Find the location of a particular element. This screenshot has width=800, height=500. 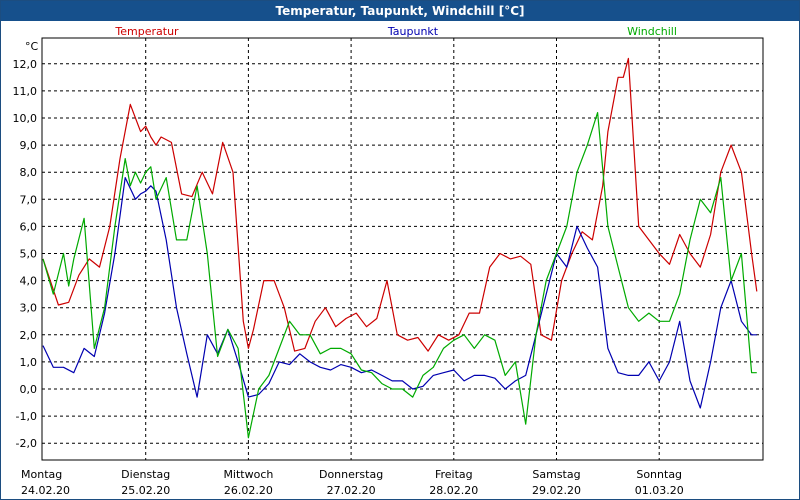

chart-title: Temperatur, Taupunkt, Windchill [°C] is located at coordinates (400, 11).